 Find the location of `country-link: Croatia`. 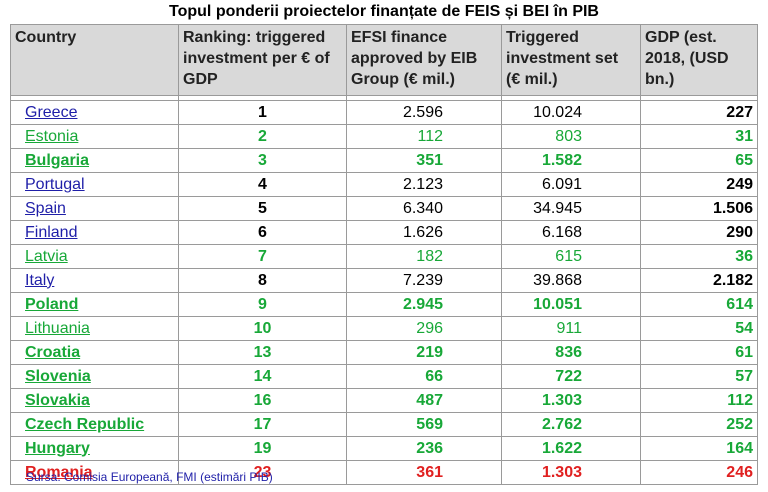

country-link: Croatia is located at coordinates (53, 352).